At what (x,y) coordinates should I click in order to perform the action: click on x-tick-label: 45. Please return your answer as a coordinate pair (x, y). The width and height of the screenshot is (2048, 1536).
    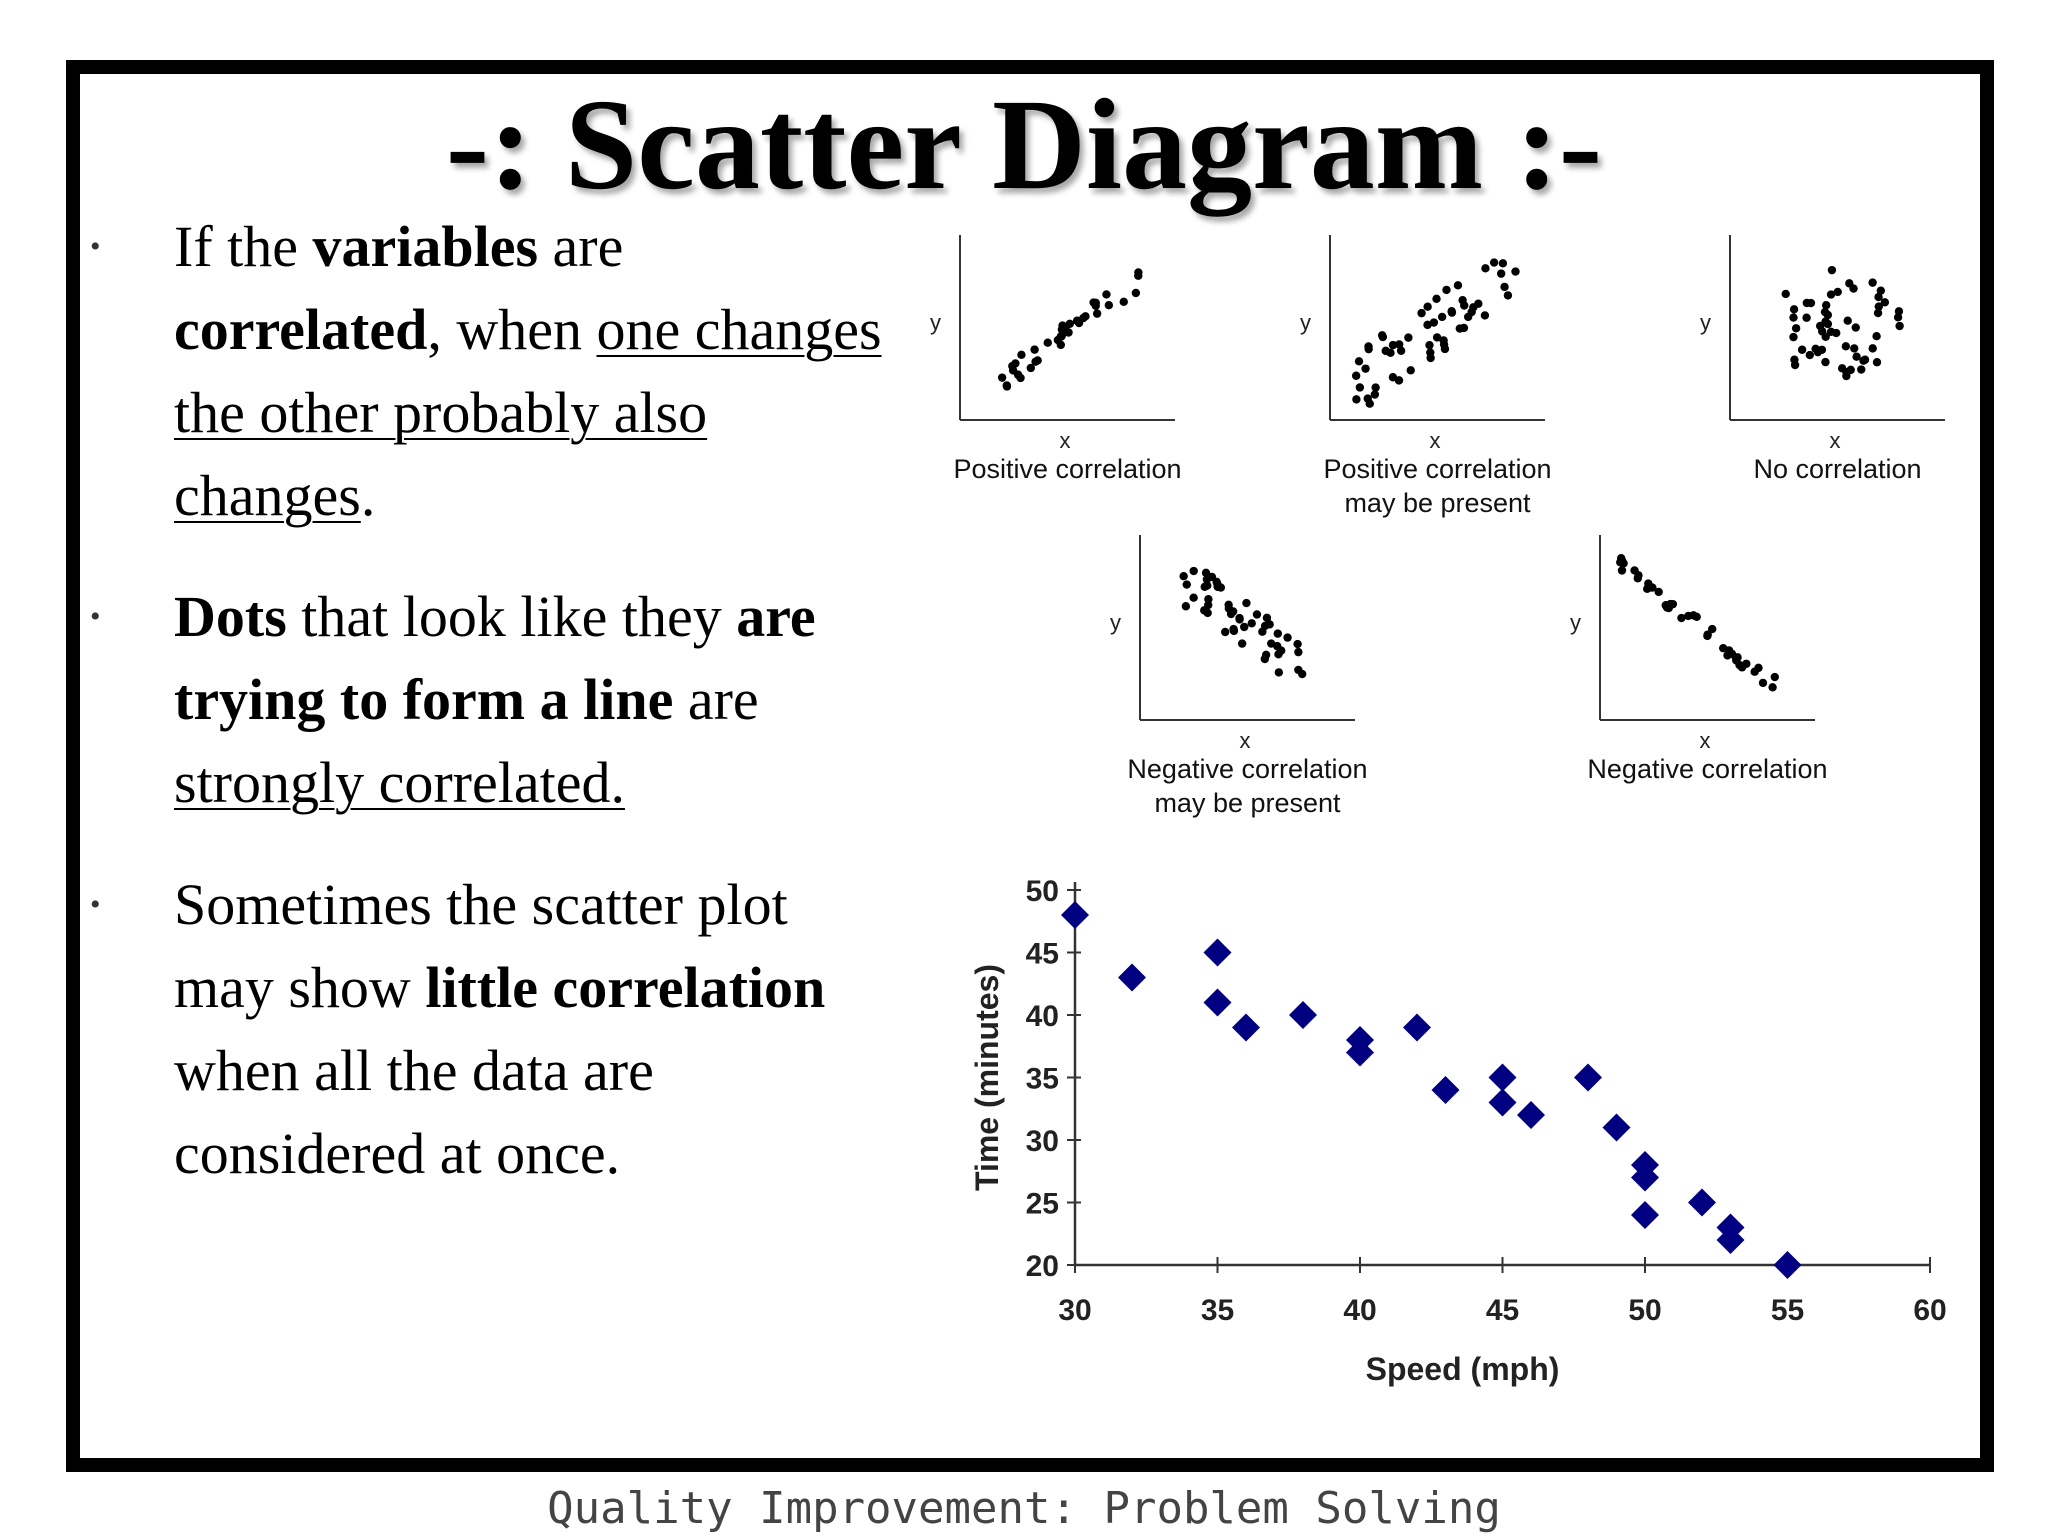
    Looking at the image, I should click on (1502, 1310).